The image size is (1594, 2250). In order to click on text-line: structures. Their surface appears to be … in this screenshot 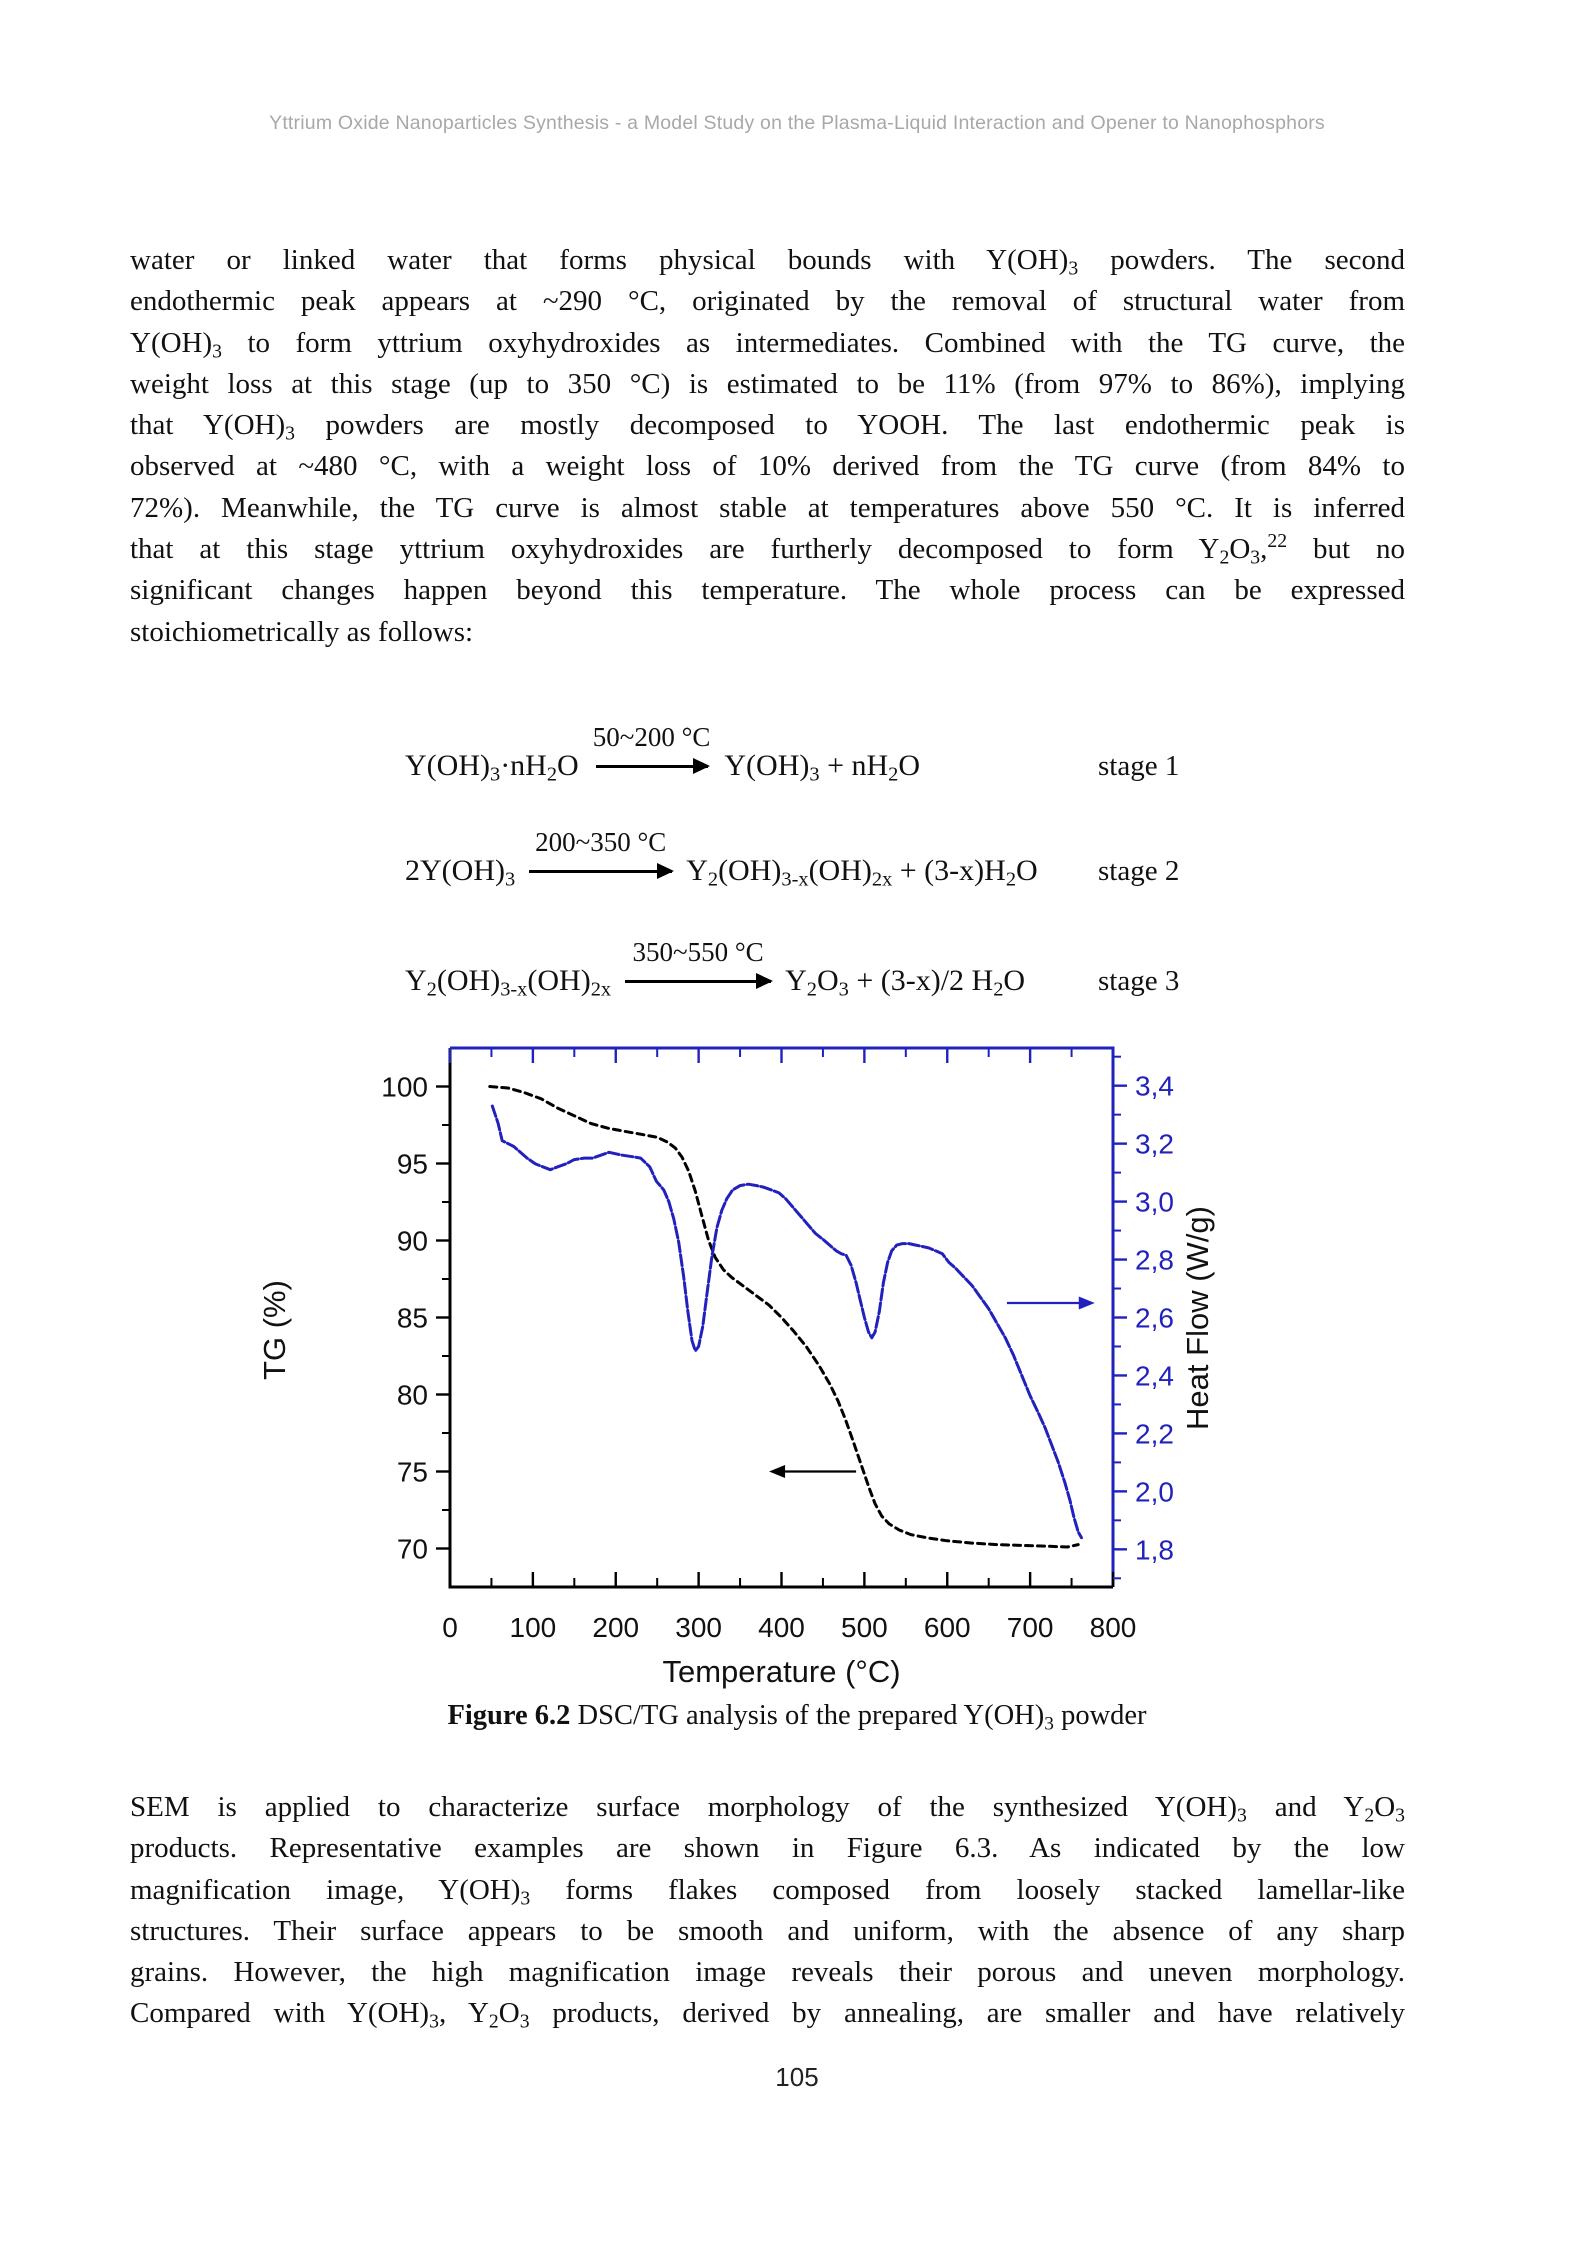, I will do `click(767, 1930)`.